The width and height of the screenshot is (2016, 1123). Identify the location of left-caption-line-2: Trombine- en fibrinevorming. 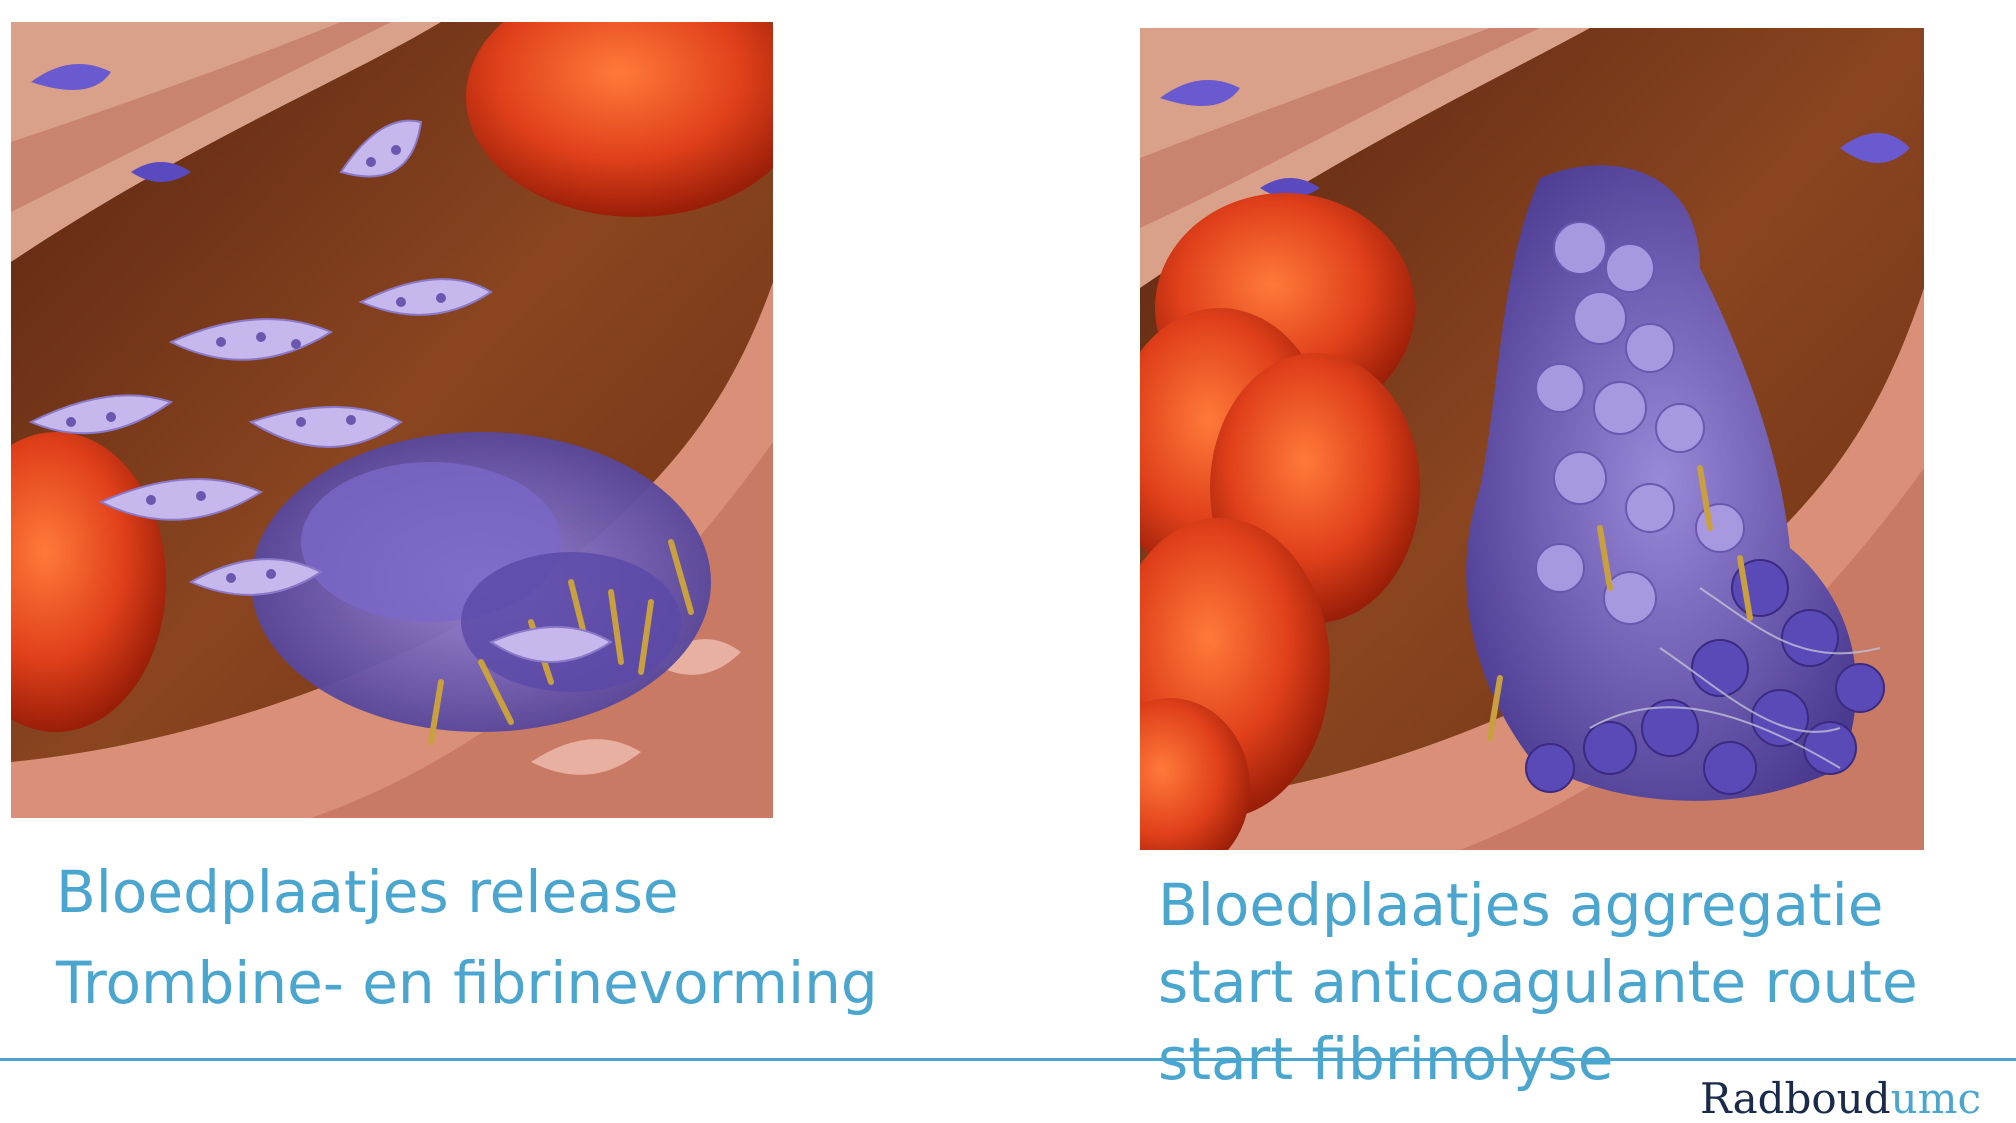
(467, 983).